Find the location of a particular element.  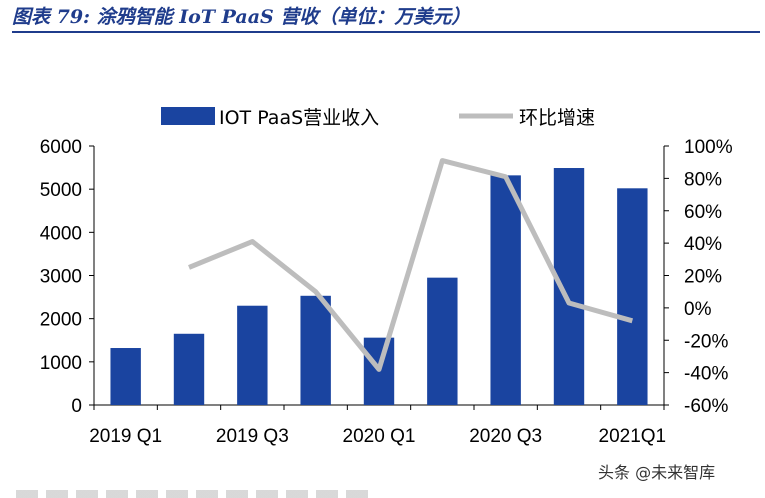

x-axis-tick-label: 2019 Q1 is located at coordinates (125, 436).